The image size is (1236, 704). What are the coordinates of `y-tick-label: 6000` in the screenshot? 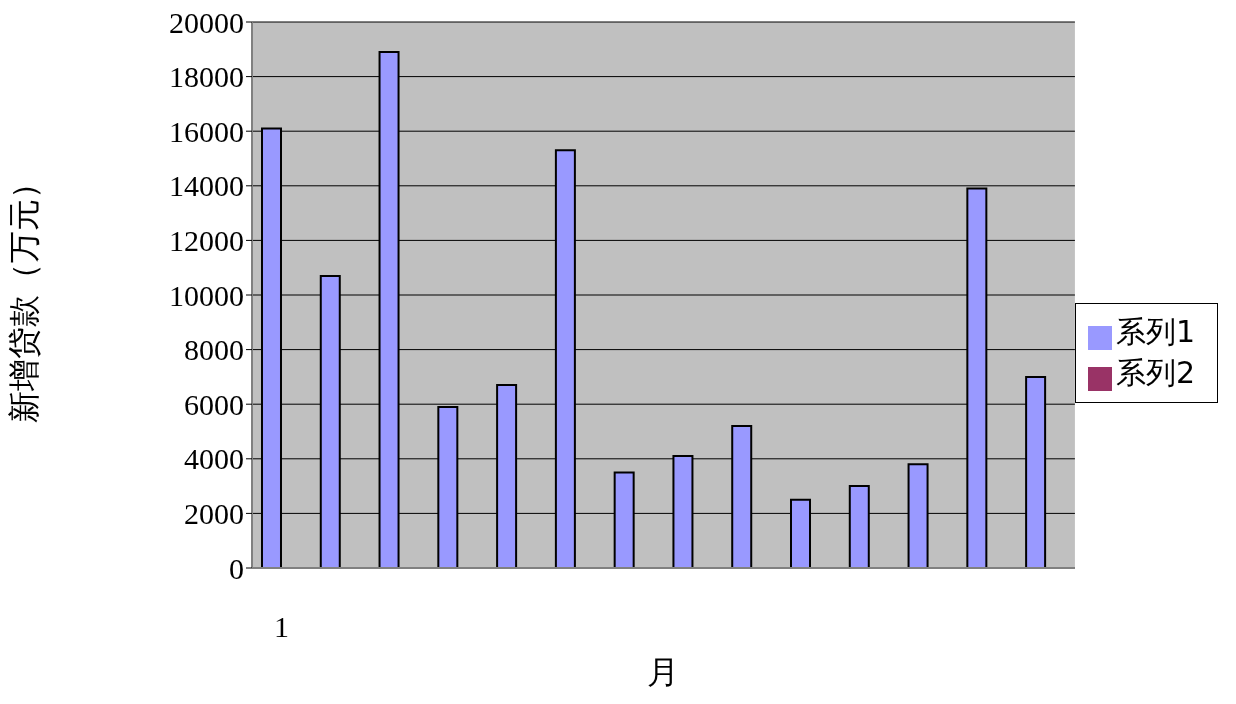 It's located at (214, 404).